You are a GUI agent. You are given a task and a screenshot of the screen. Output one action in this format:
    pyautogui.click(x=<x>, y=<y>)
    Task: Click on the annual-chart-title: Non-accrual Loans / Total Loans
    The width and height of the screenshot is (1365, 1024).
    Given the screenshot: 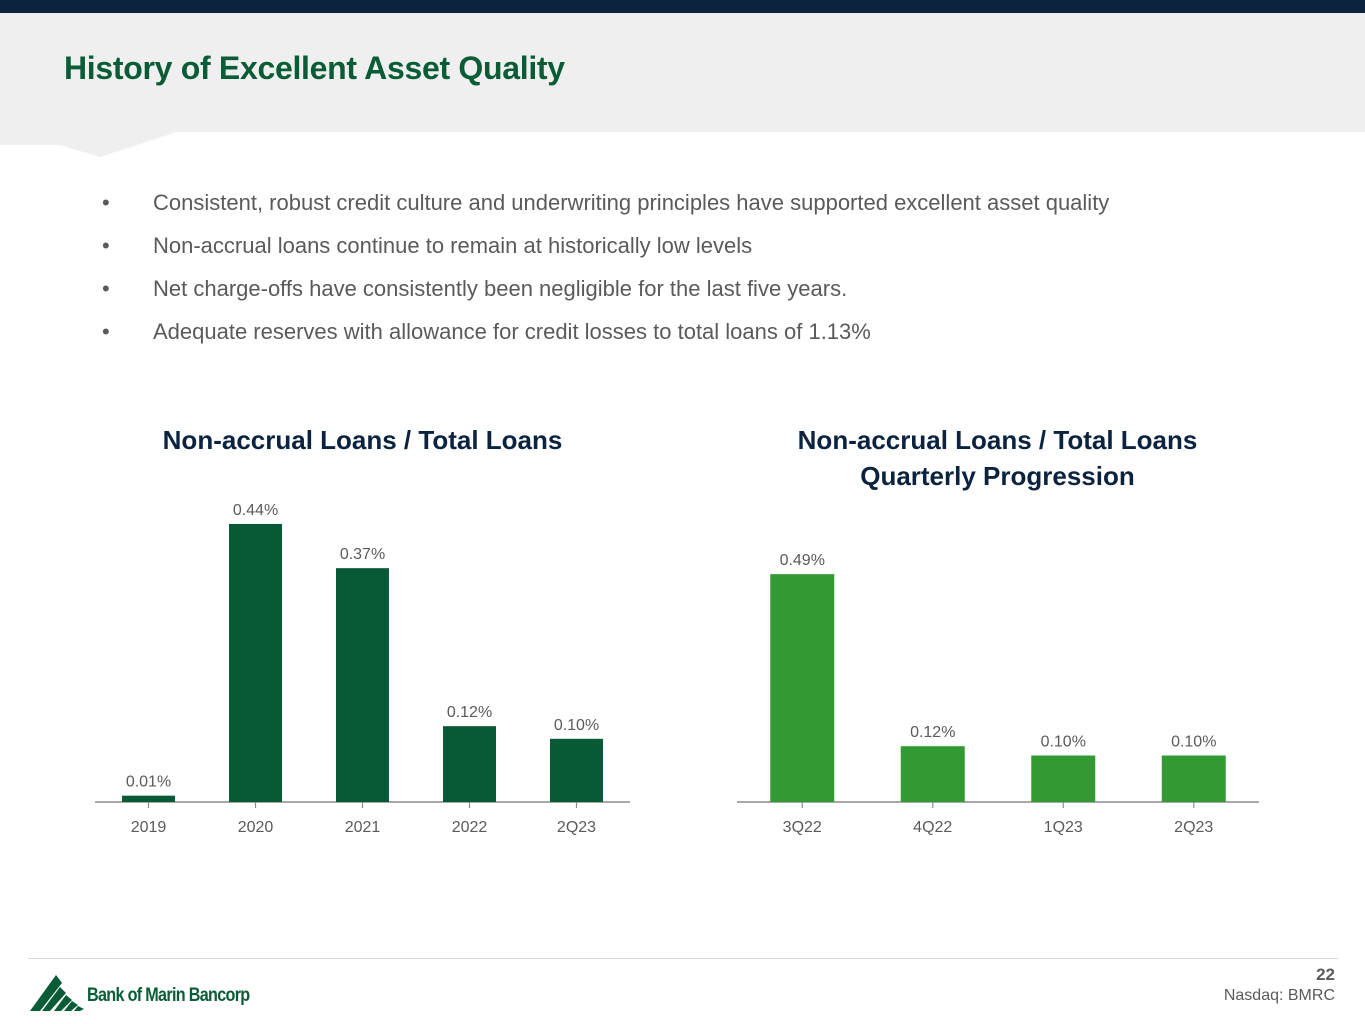 What is the action you would take?
    pyautogui.click(x=362, y=440)
    